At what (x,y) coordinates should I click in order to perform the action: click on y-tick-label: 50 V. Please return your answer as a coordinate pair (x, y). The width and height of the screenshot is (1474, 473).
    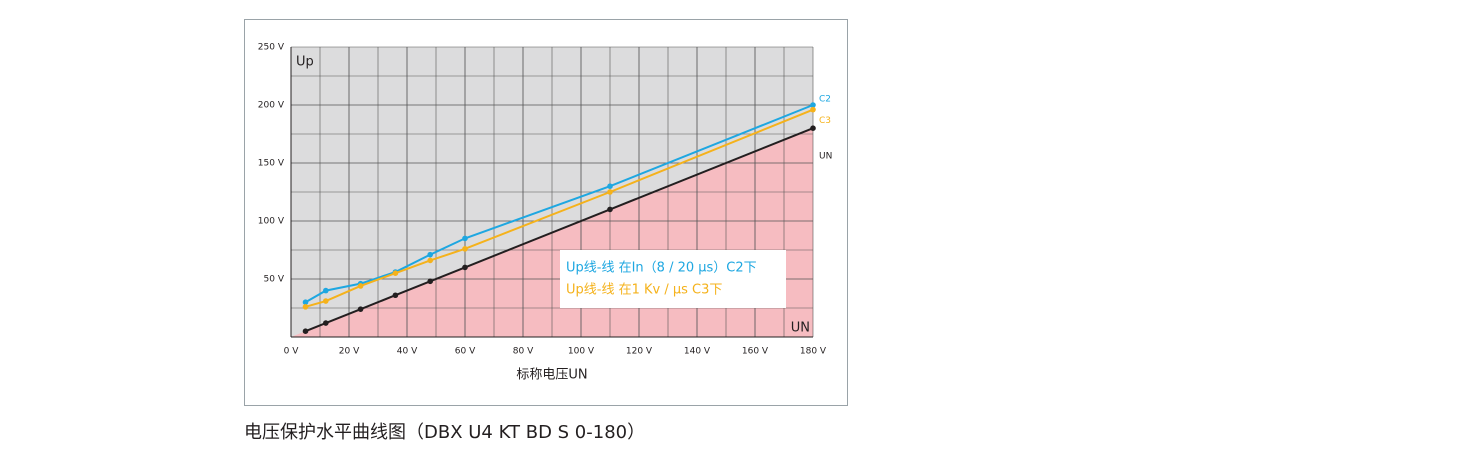
    Looking at the image, I should click on (274, 280).